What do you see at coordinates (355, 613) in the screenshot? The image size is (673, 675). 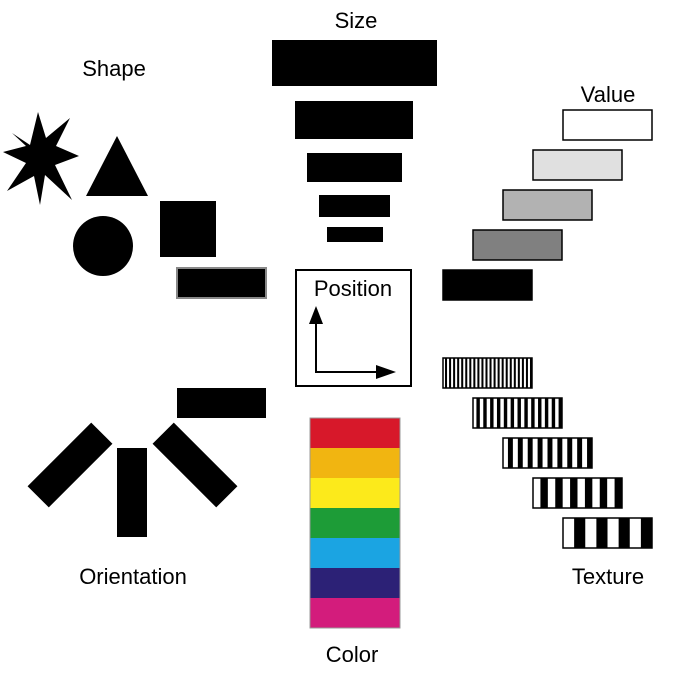 I see `color-swatch-magenta` at bounding box center [355, 613].